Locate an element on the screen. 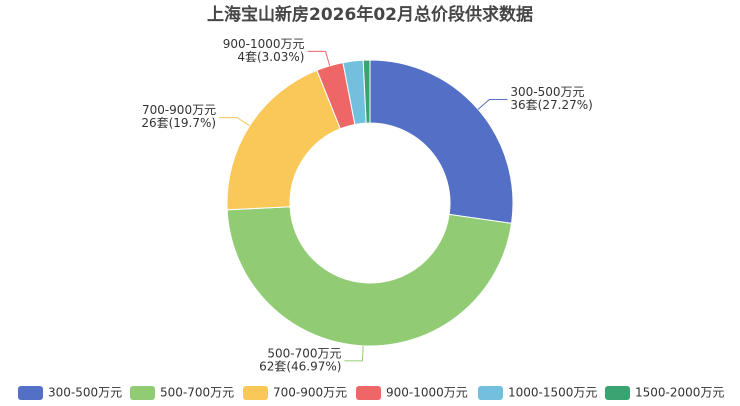 The image size is (740, 406). slice-label-name: 700-900万元 is located at coordinates (179, 110).